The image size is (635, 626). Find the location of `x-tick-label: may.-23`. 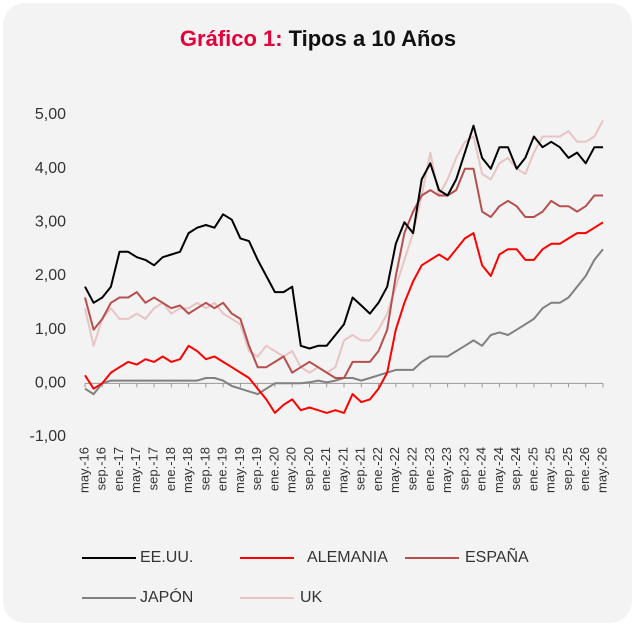

x-tick-label: may.-23 is located at coordinates (446, 470).